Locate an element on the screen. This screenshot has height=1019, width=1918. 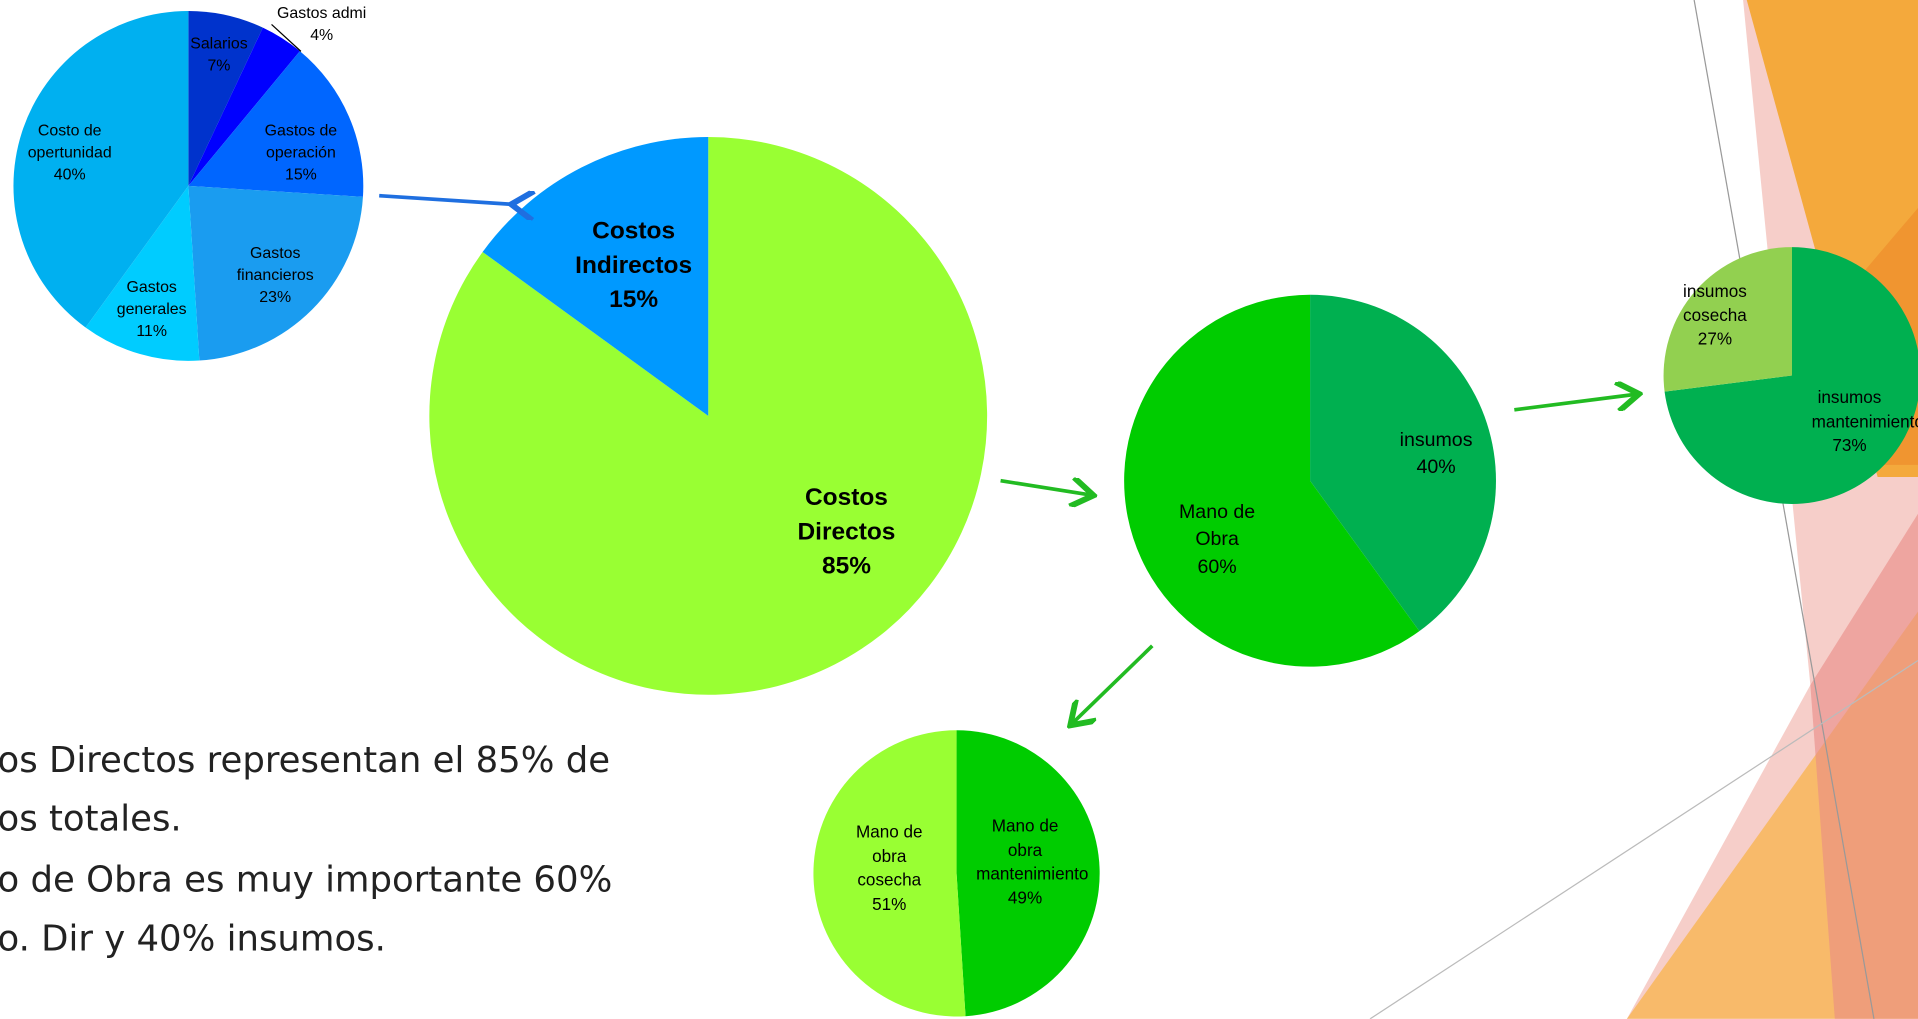
bullet-text: os Directos representan el 85% de is located at coordinates (305, 759).